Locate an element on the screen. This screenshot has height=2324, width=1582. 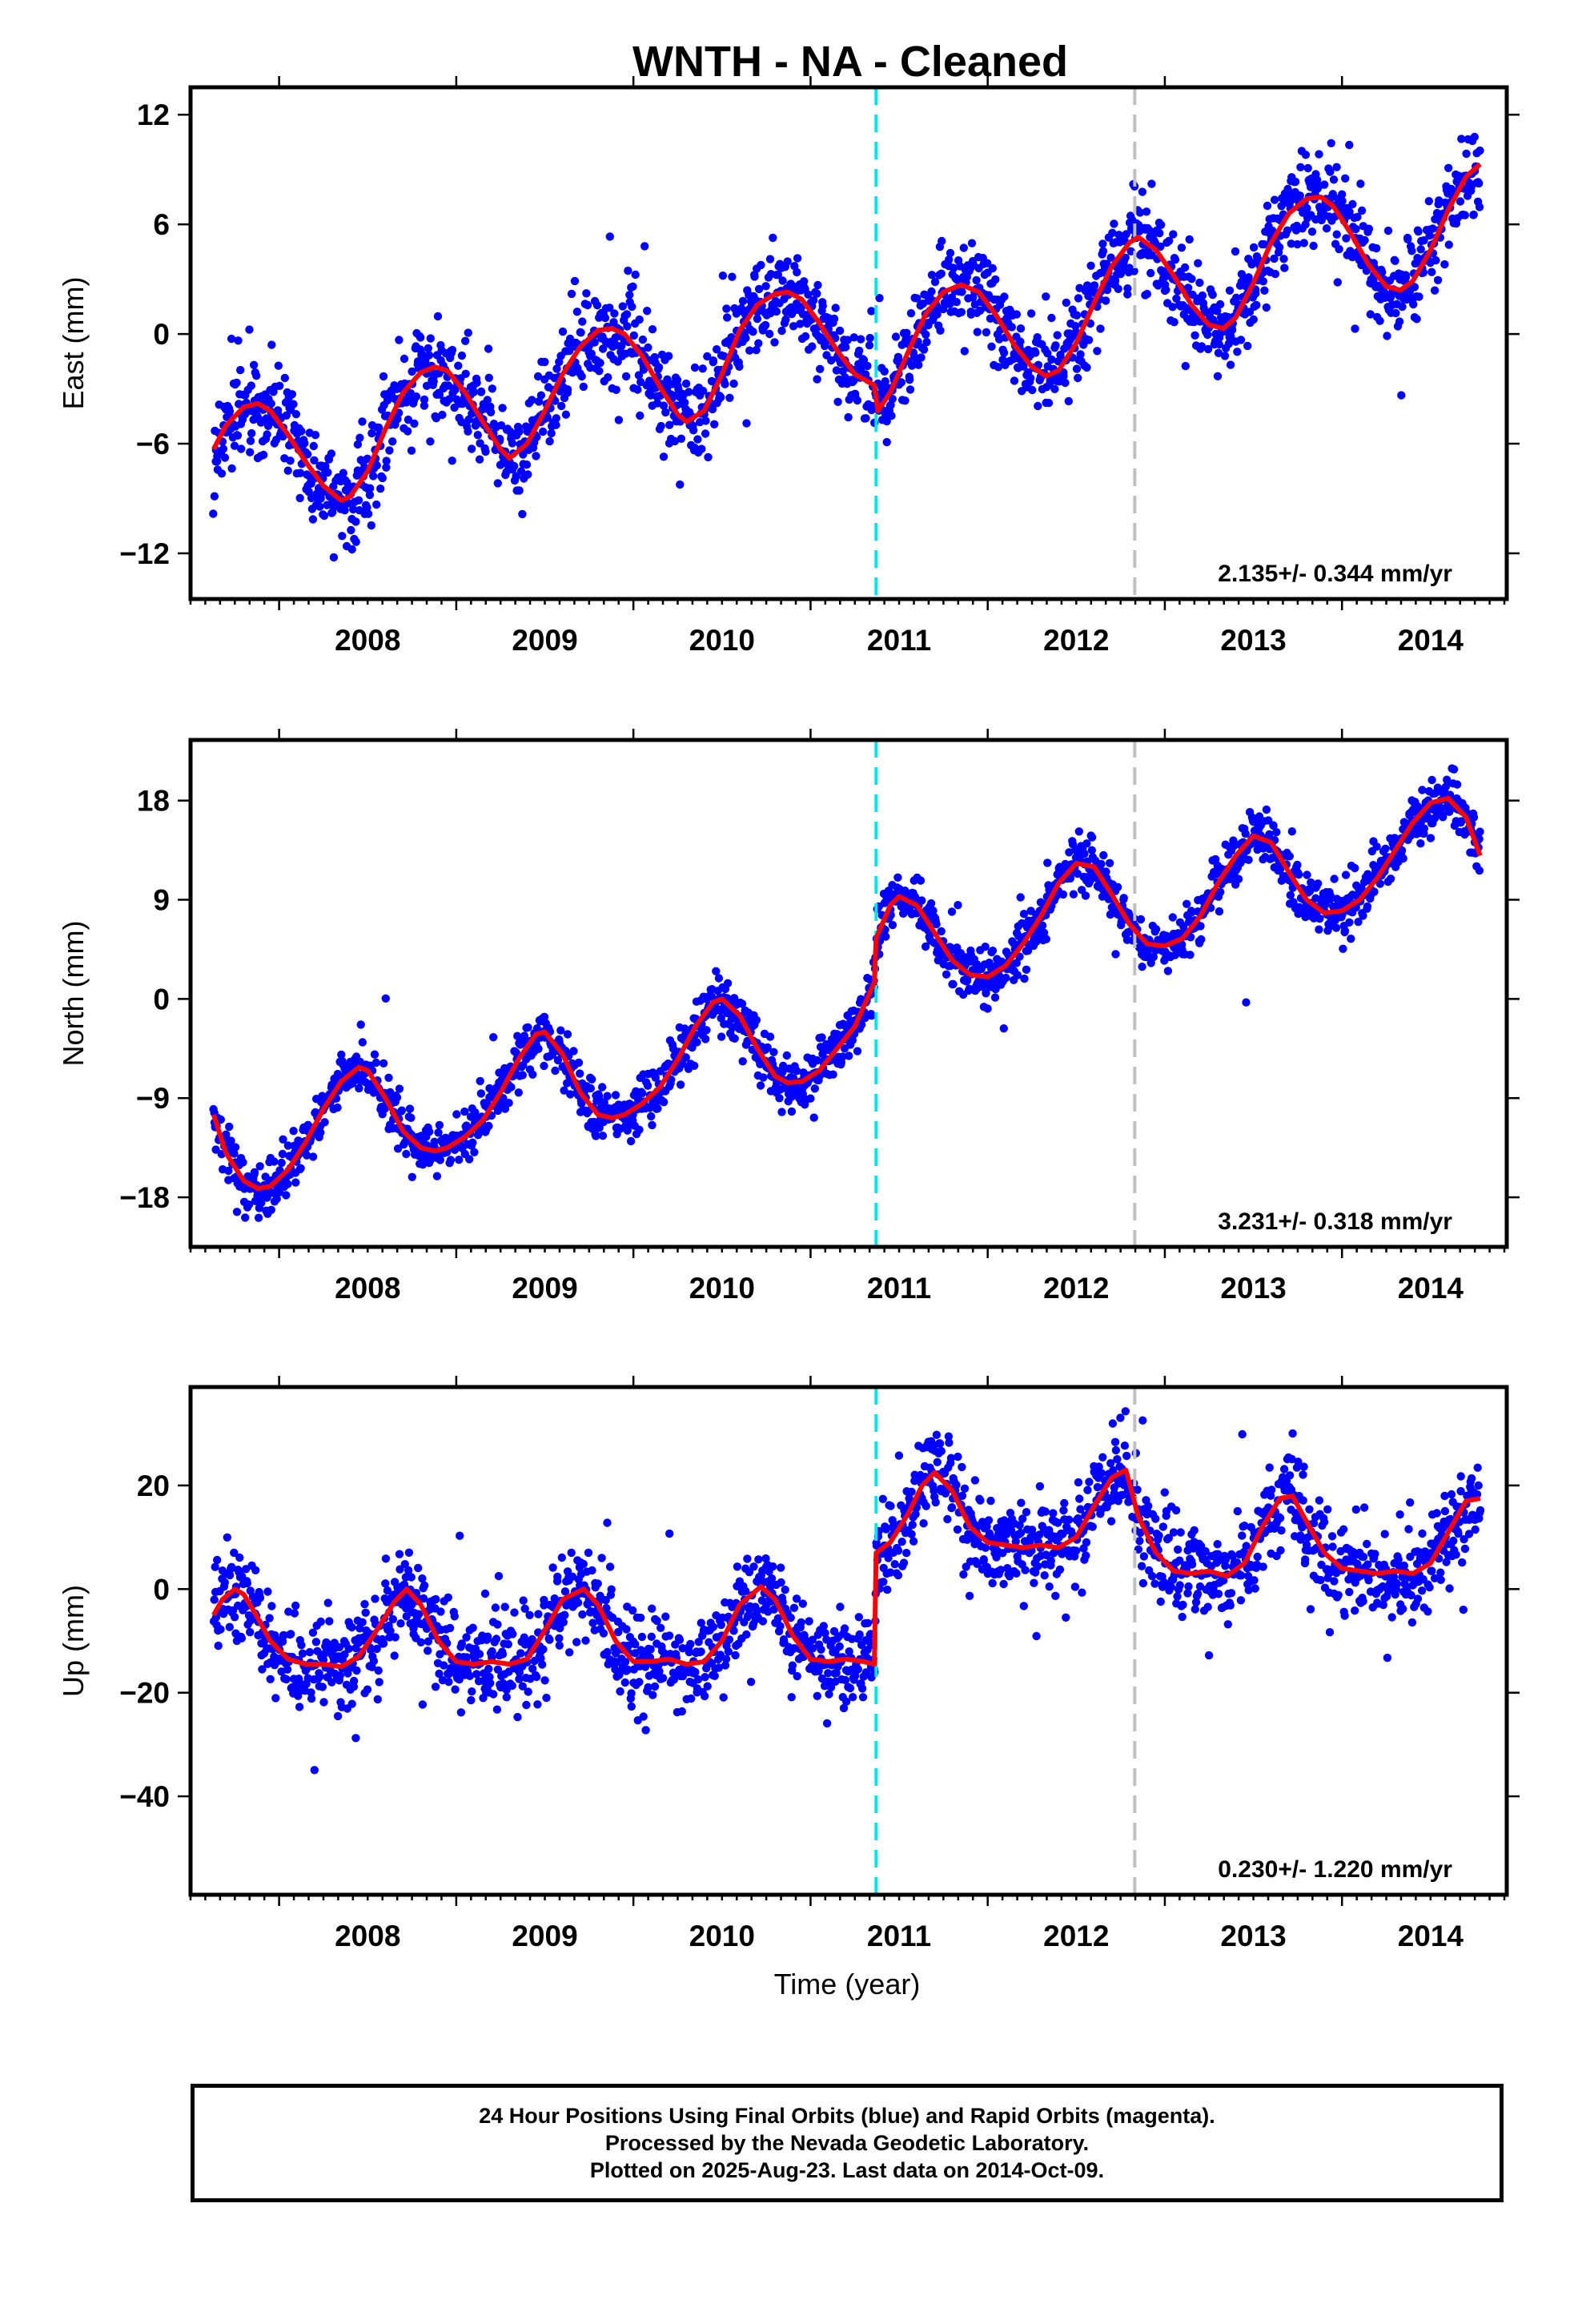
y-tick-label: −9 is located at coordinates (153, 1098).